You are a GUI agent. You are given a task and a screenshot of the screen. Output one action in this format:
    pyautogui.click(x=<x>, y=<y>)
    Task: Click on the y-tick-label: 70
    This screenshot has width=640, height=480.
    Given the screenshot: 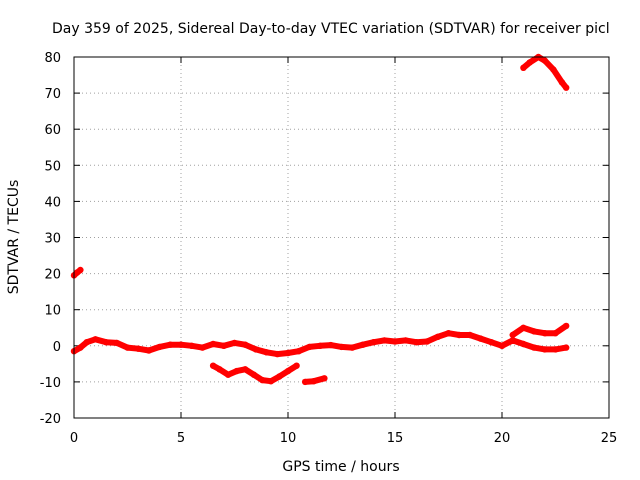 What is the action you would take?
    pyautogui.click(x=52, y=94)
    